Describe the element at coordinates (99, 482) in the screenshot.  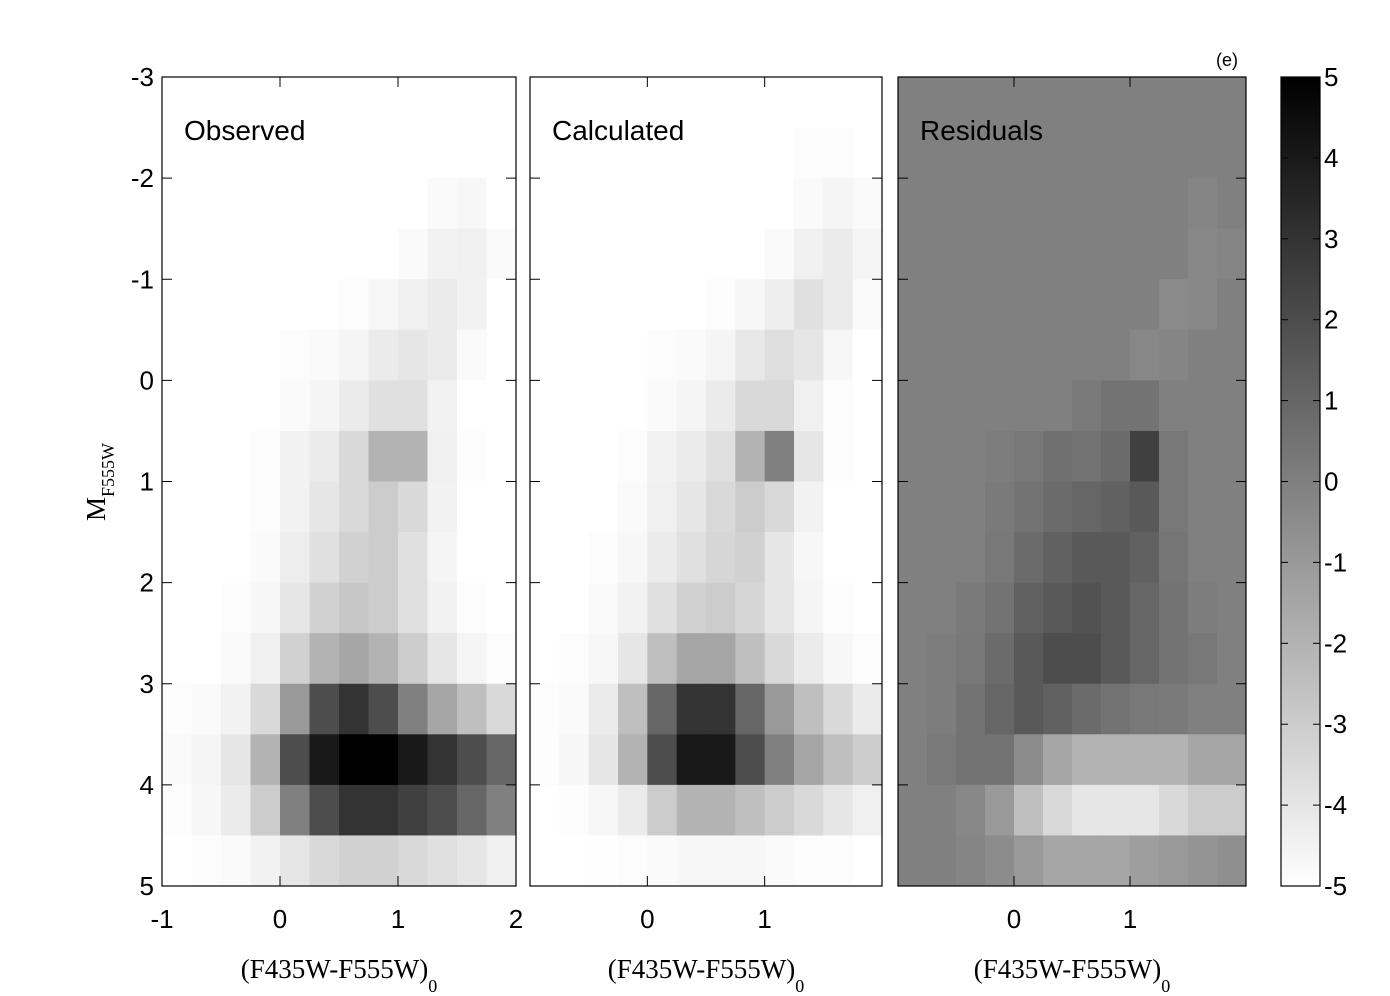
I see `y-axis-label: MF555W` at that location.